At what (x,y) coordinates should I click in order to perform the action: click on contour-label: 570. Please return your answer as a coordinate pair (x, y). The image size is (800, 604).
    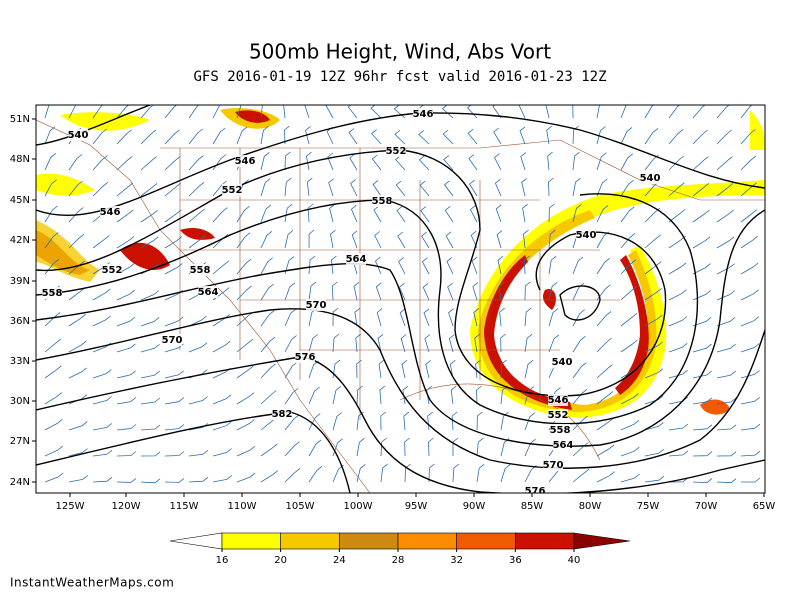
    Looking at the image, I should click on (316, 305).